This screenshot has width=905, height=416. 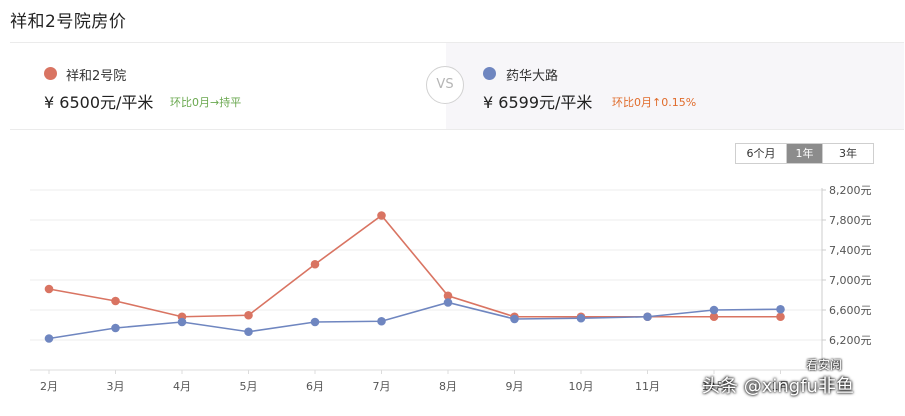 I want to click on x-tick-label: 12月, so click(x=714, y=386).